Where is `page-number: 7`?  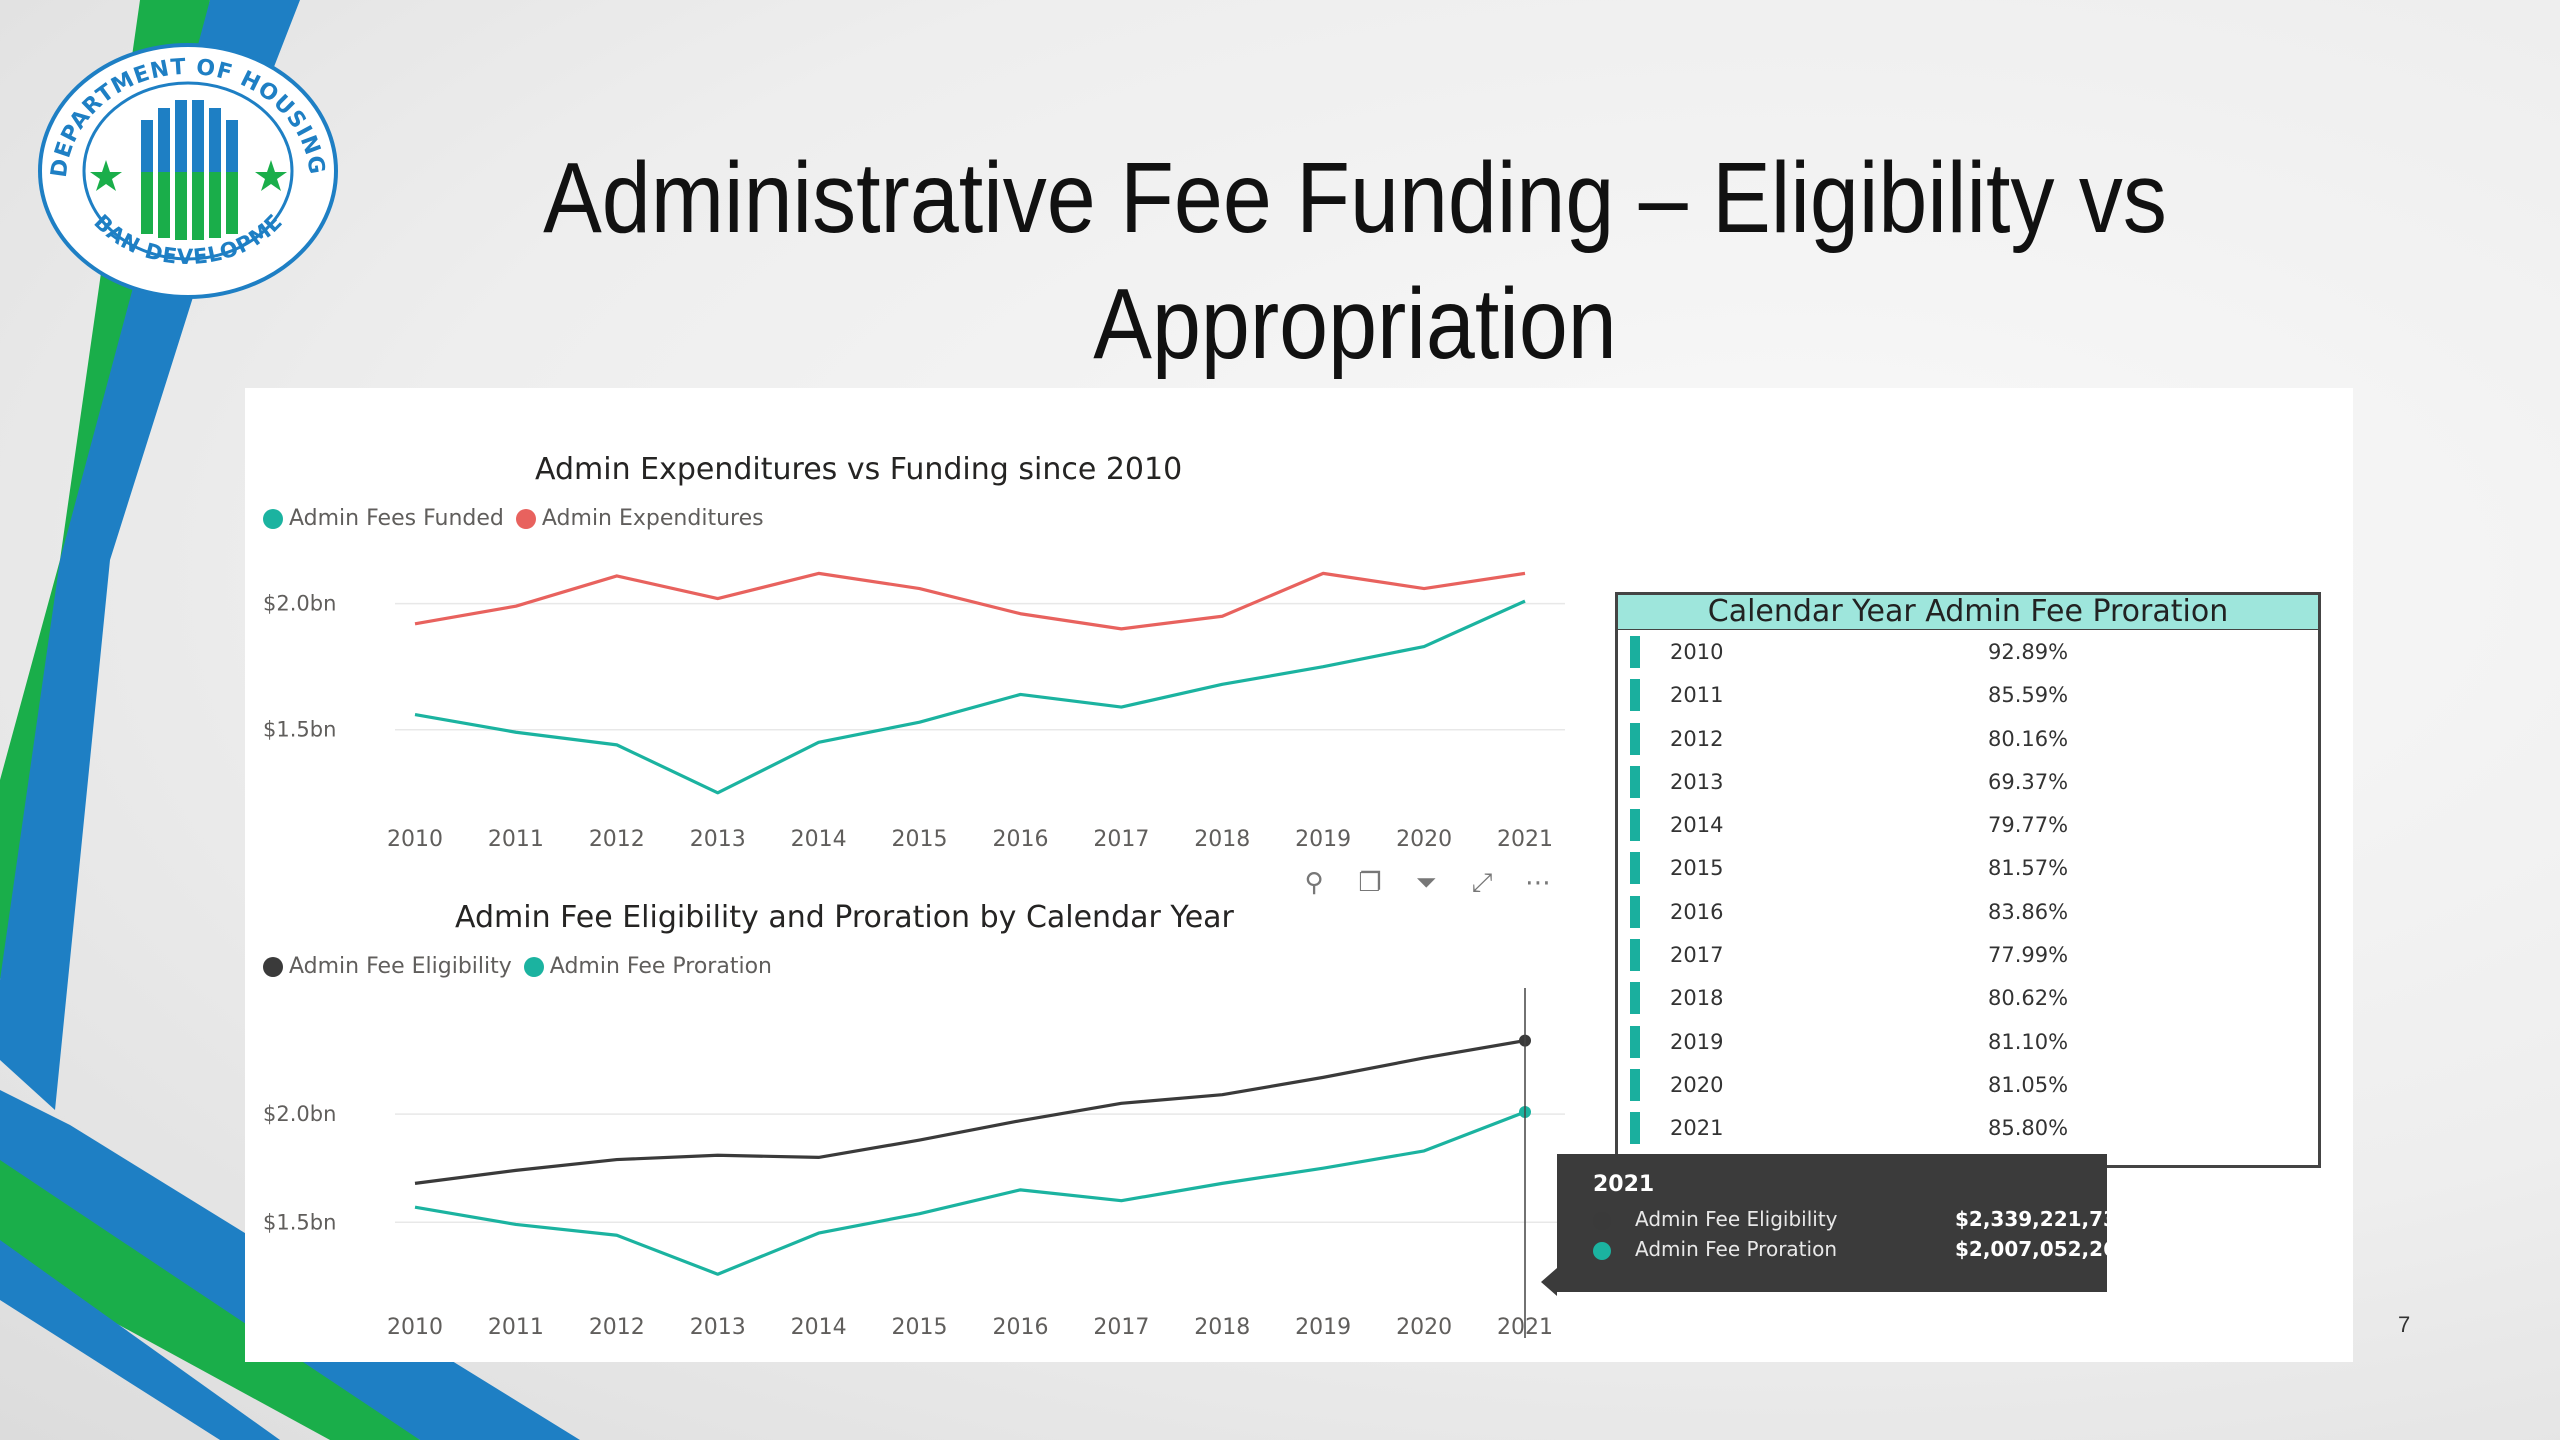 page-number: 7 is located at coordinates (2404, 1324).